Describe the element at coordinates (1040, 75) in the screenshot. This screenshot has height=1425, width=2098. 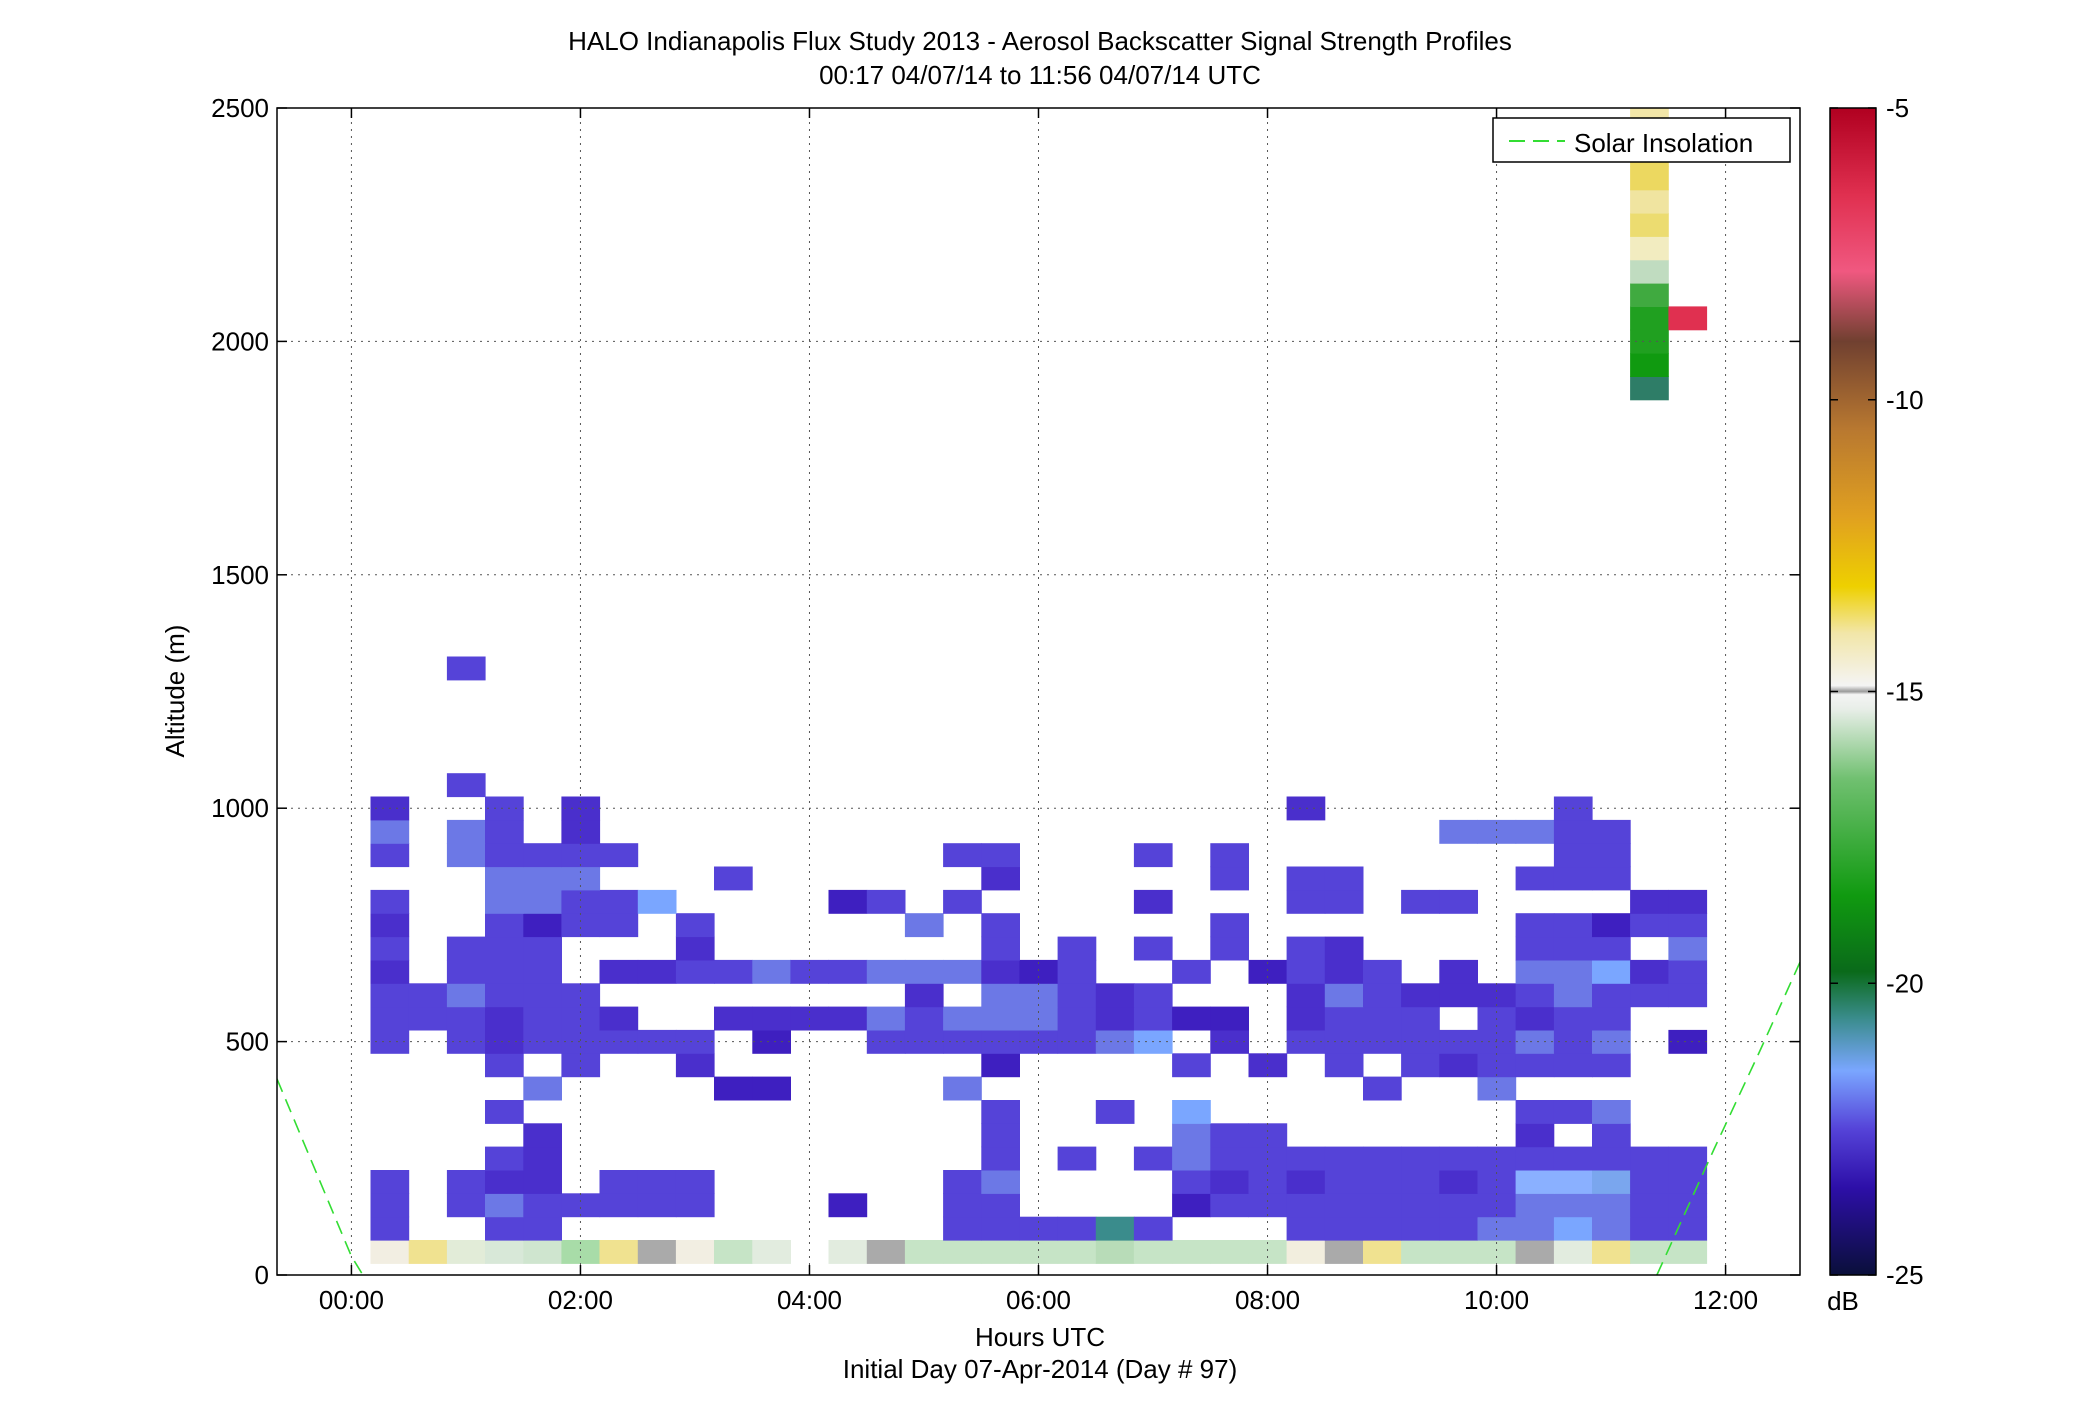
I see `chart-subtitle: 00:17 04/07/14 to 11:56 04/07/14 UTC` at that location.